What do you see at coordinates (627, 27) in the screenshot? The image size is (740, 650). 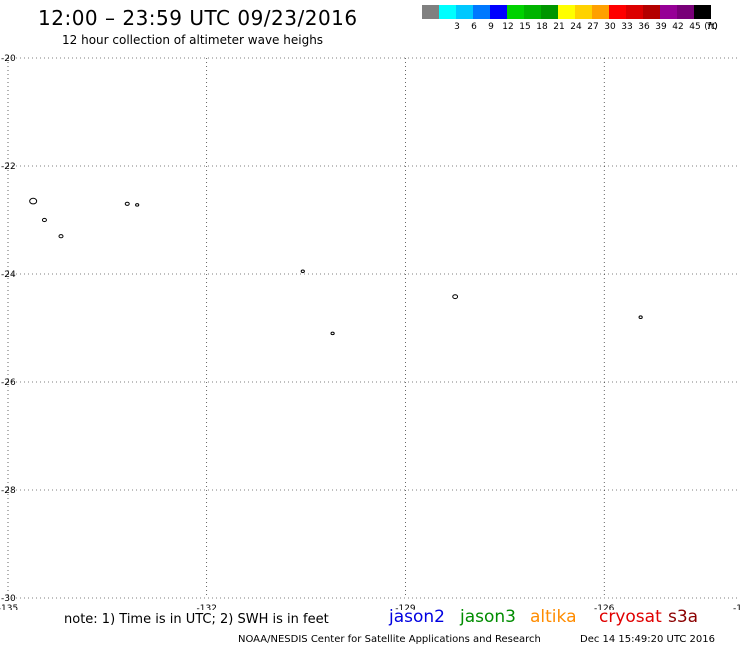 I see `scale-label: 33` at bounding box center [627, 27].